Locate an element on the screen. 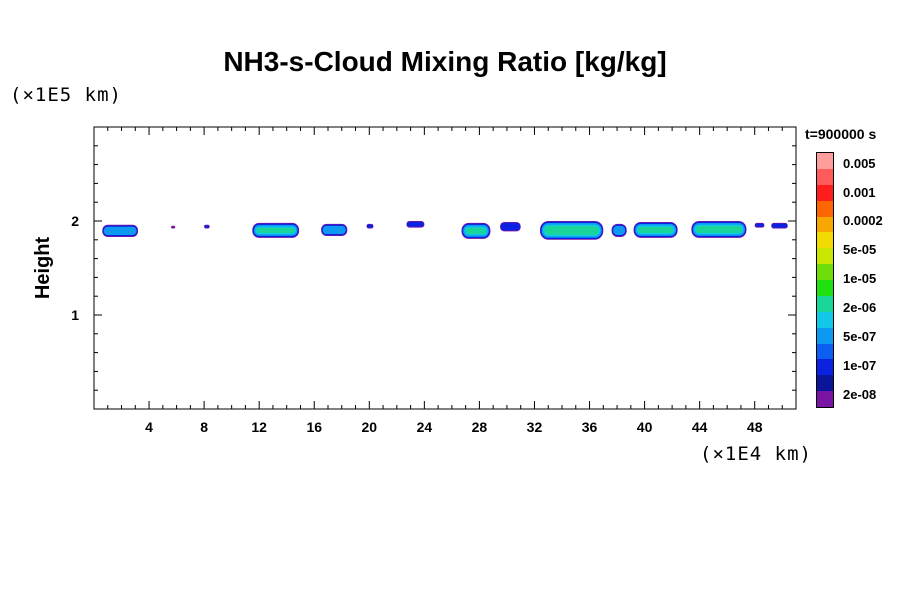 The height and width of the screenshot is (600, 900). y-axis-label: Height is located at coordinates (43, 268).